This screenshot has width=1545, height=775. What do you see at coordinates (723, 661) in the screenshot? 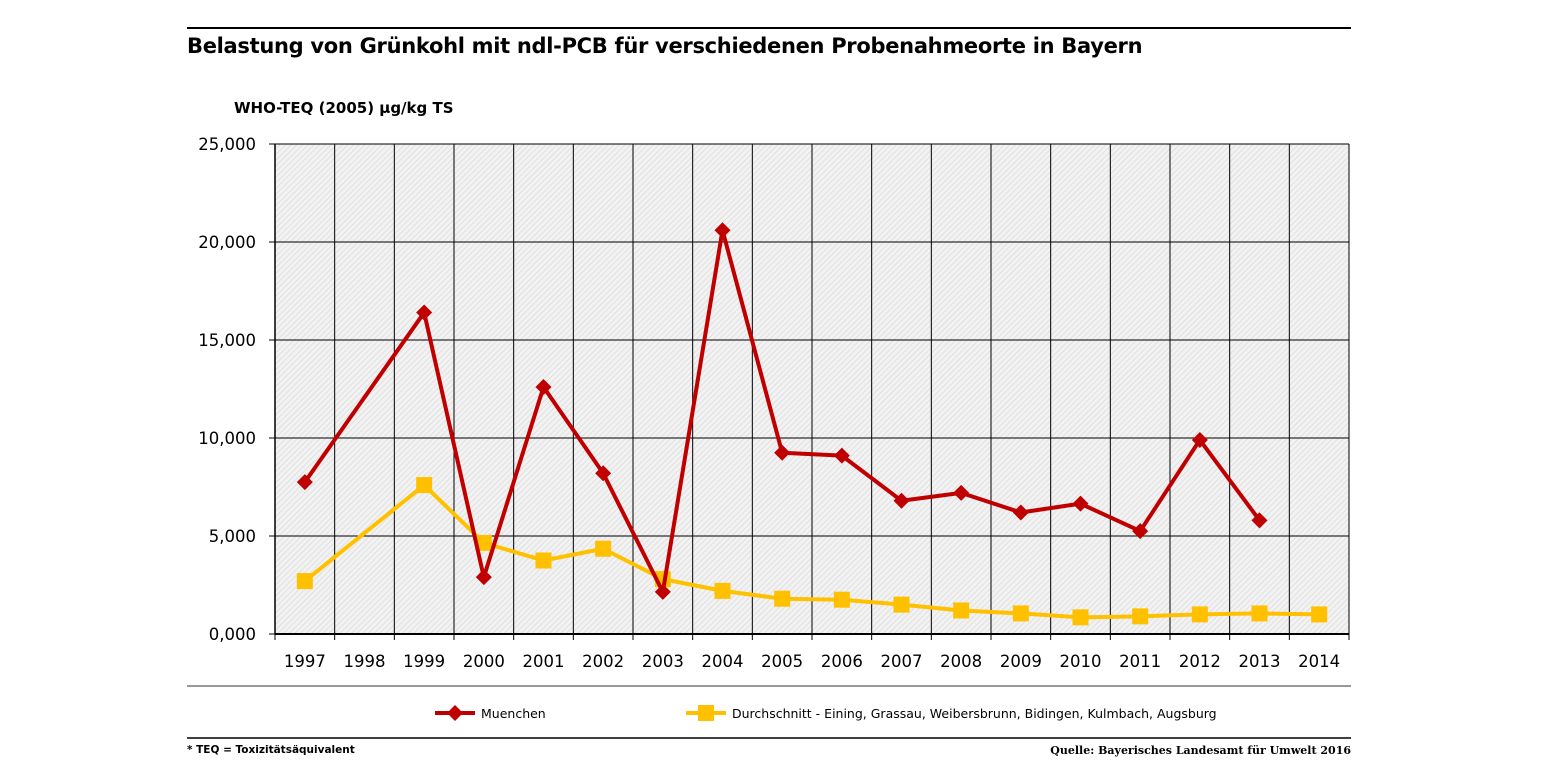
I see `x-tick-label: 2004` at bounding box center [723, 661].